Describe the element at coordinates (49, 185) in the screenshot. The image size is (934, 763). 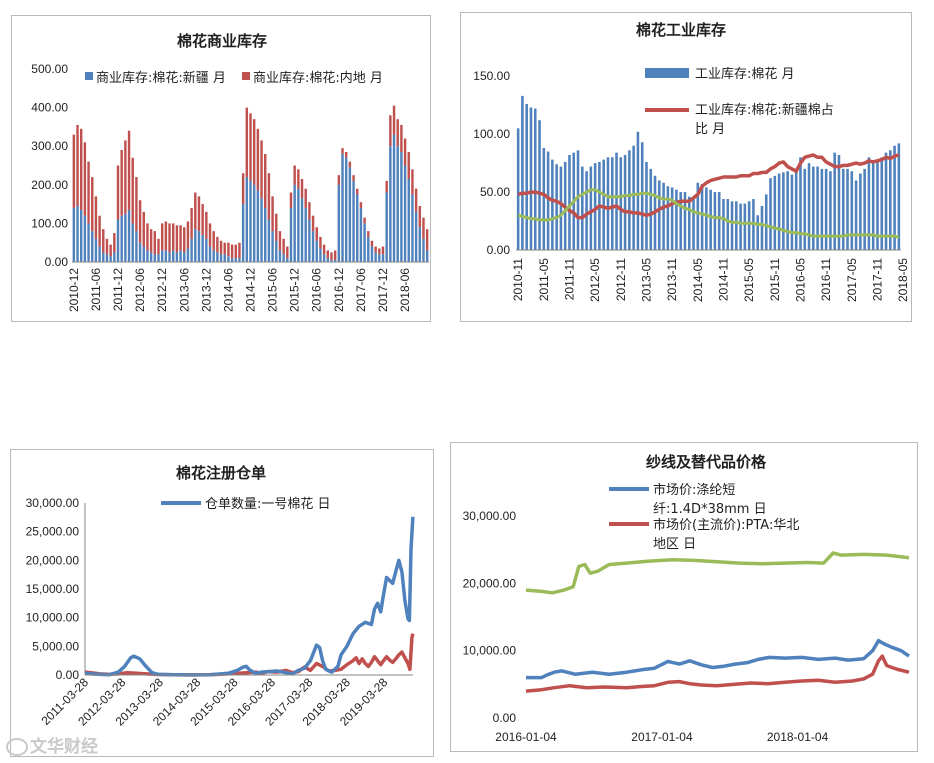
I see `y-tick-label: 200.00` at that location.